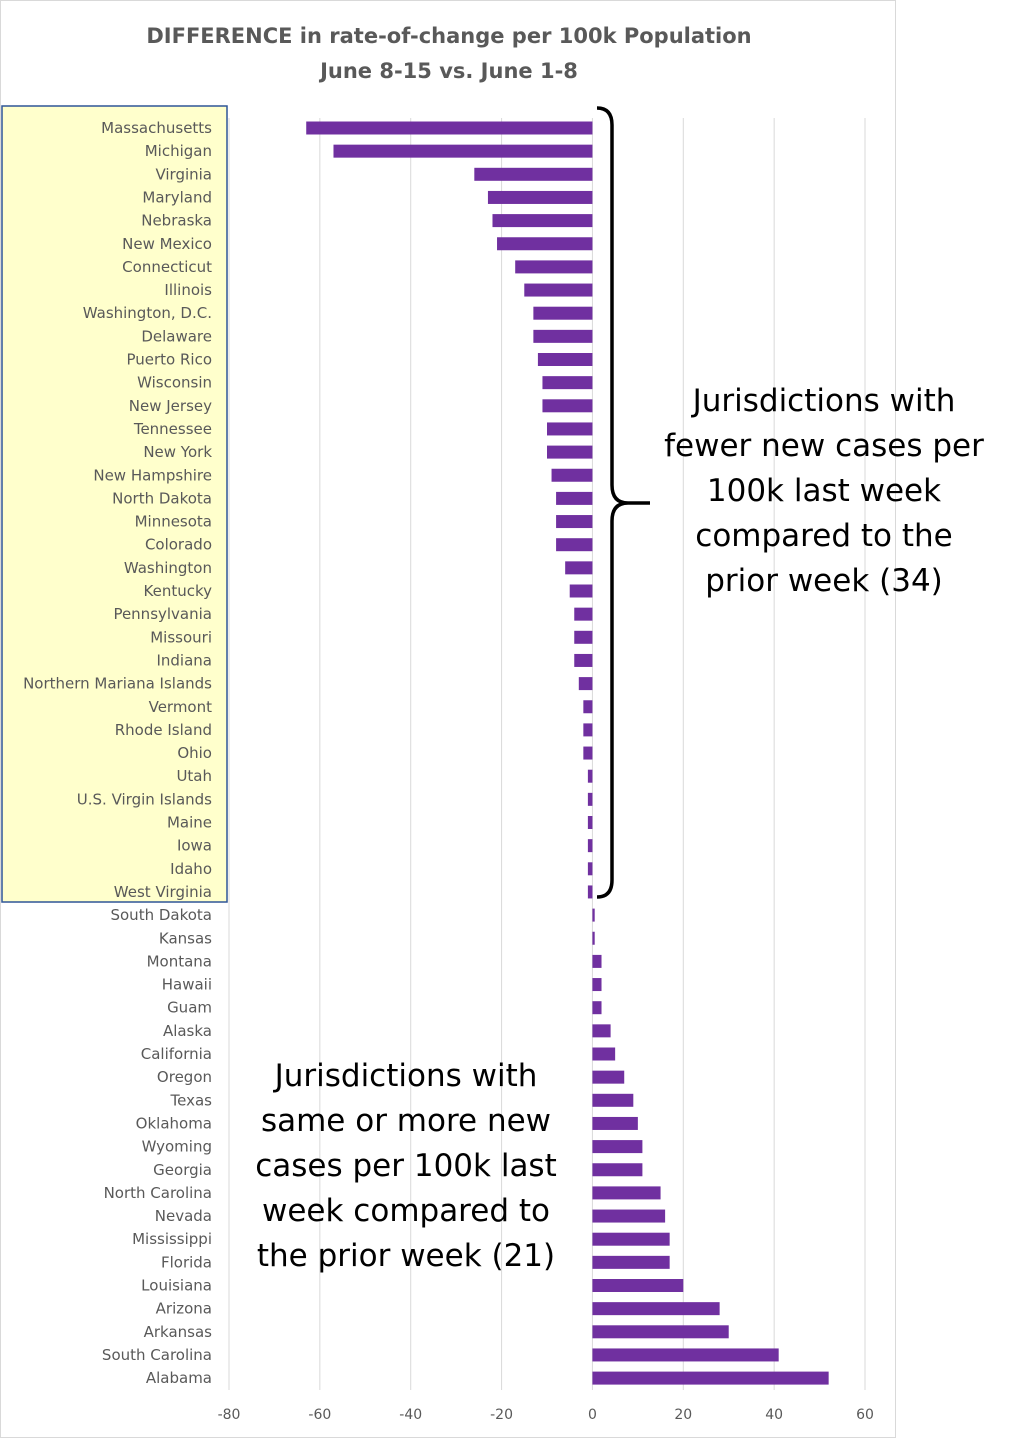  What do you see at coordinates (184, 1309) in the screenshot?
I see `category-label: Arizona` at bounding box center [184, 1309].